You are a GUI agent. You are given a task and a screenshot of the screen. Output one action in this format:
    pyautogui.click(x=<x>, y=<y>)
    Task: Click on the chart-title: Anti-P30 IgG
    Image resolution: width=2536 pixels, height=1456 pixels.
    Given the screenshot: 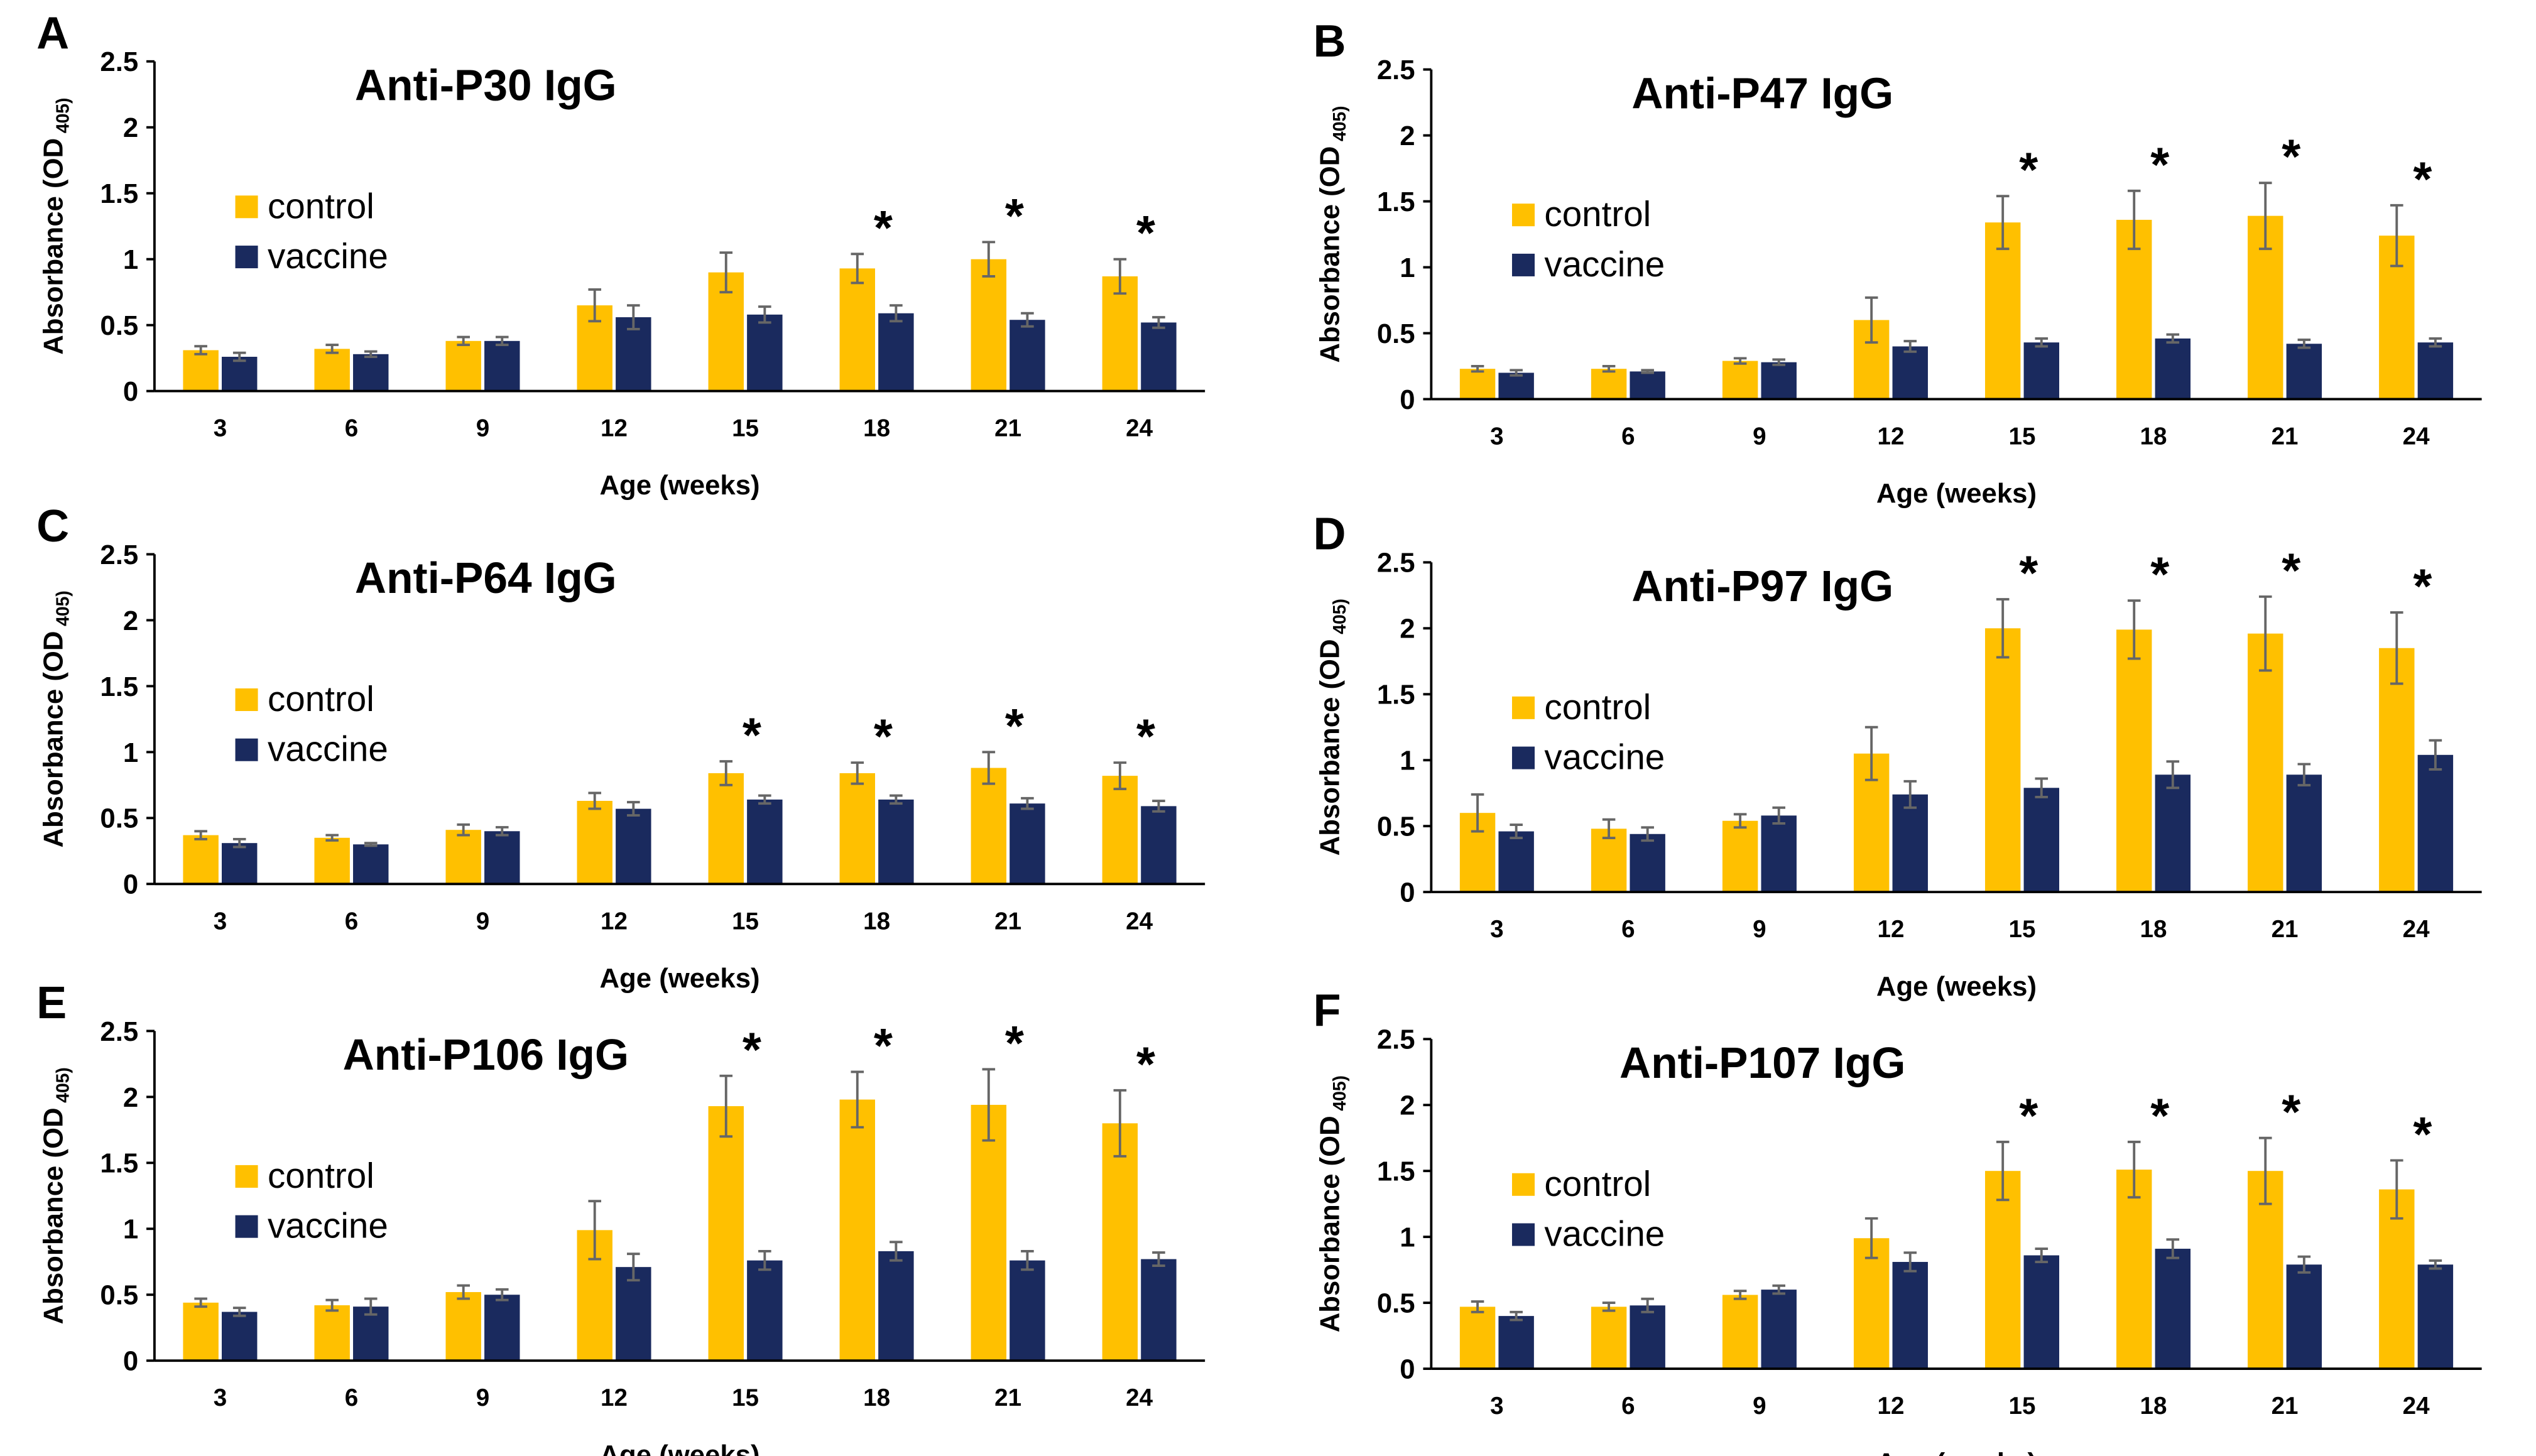 What is the action you would take?
    pyautogui.click(x=486, y=85)
    